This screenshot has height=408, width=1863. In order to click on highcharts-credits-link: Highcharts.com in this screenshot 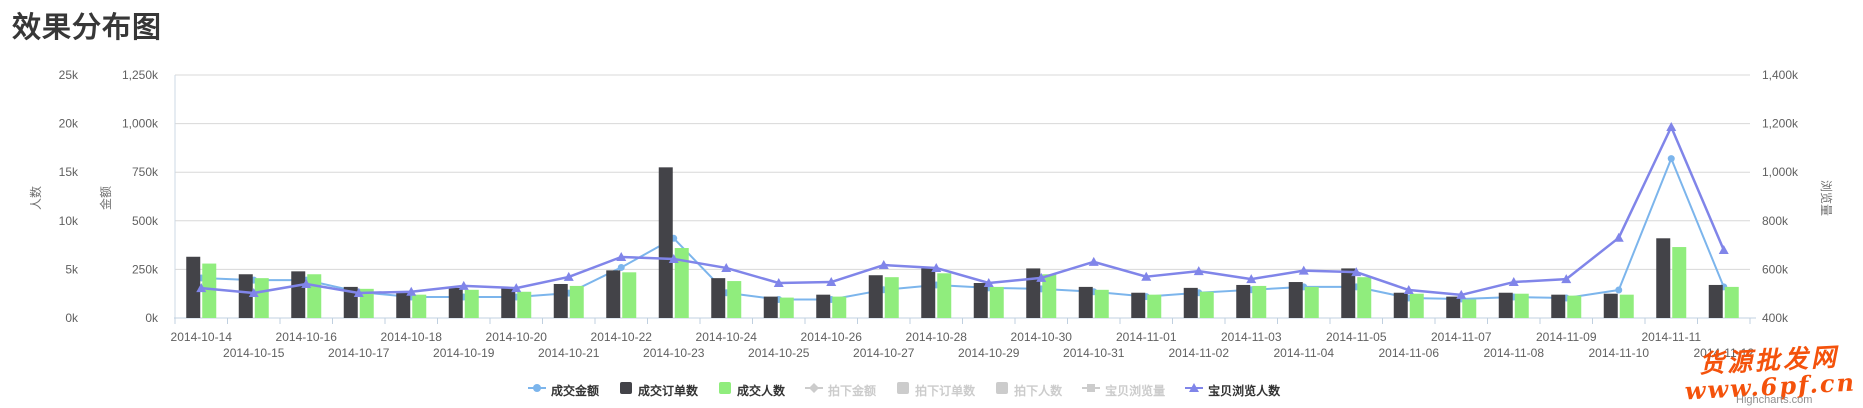, I will do `click(1774, 400)`.